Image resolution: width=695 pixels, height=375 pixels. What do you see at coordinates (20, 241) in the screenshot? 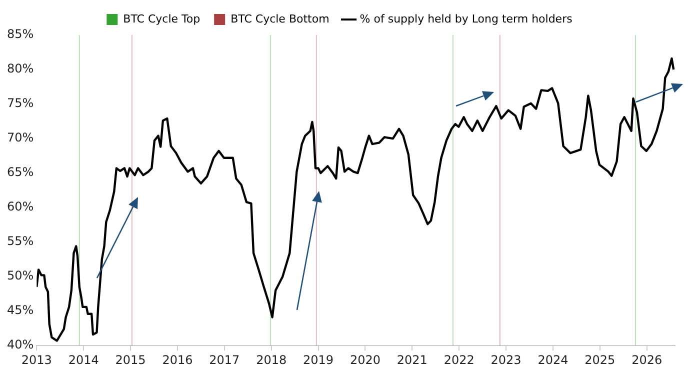
I see `y-tick-label: 55%` at bounding box center [20, 241].